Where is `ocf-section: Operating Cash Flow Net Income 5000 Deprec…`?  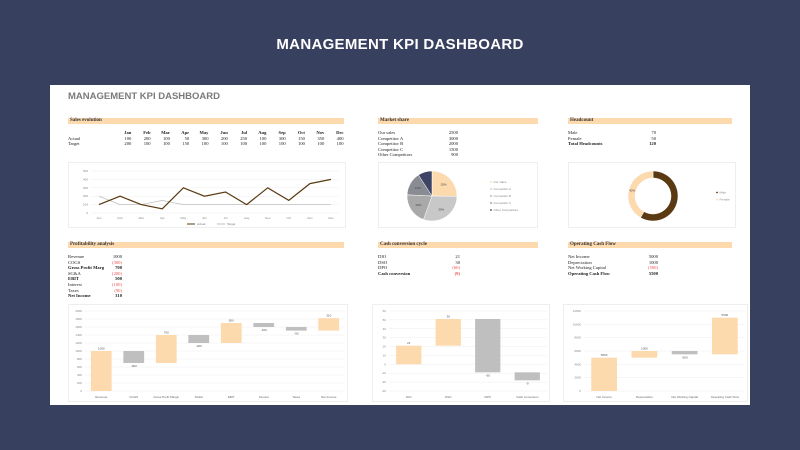 ocf-section: Operating Cash Flow Net Income 5000 Deprec… is located at coordinates (650, 259).